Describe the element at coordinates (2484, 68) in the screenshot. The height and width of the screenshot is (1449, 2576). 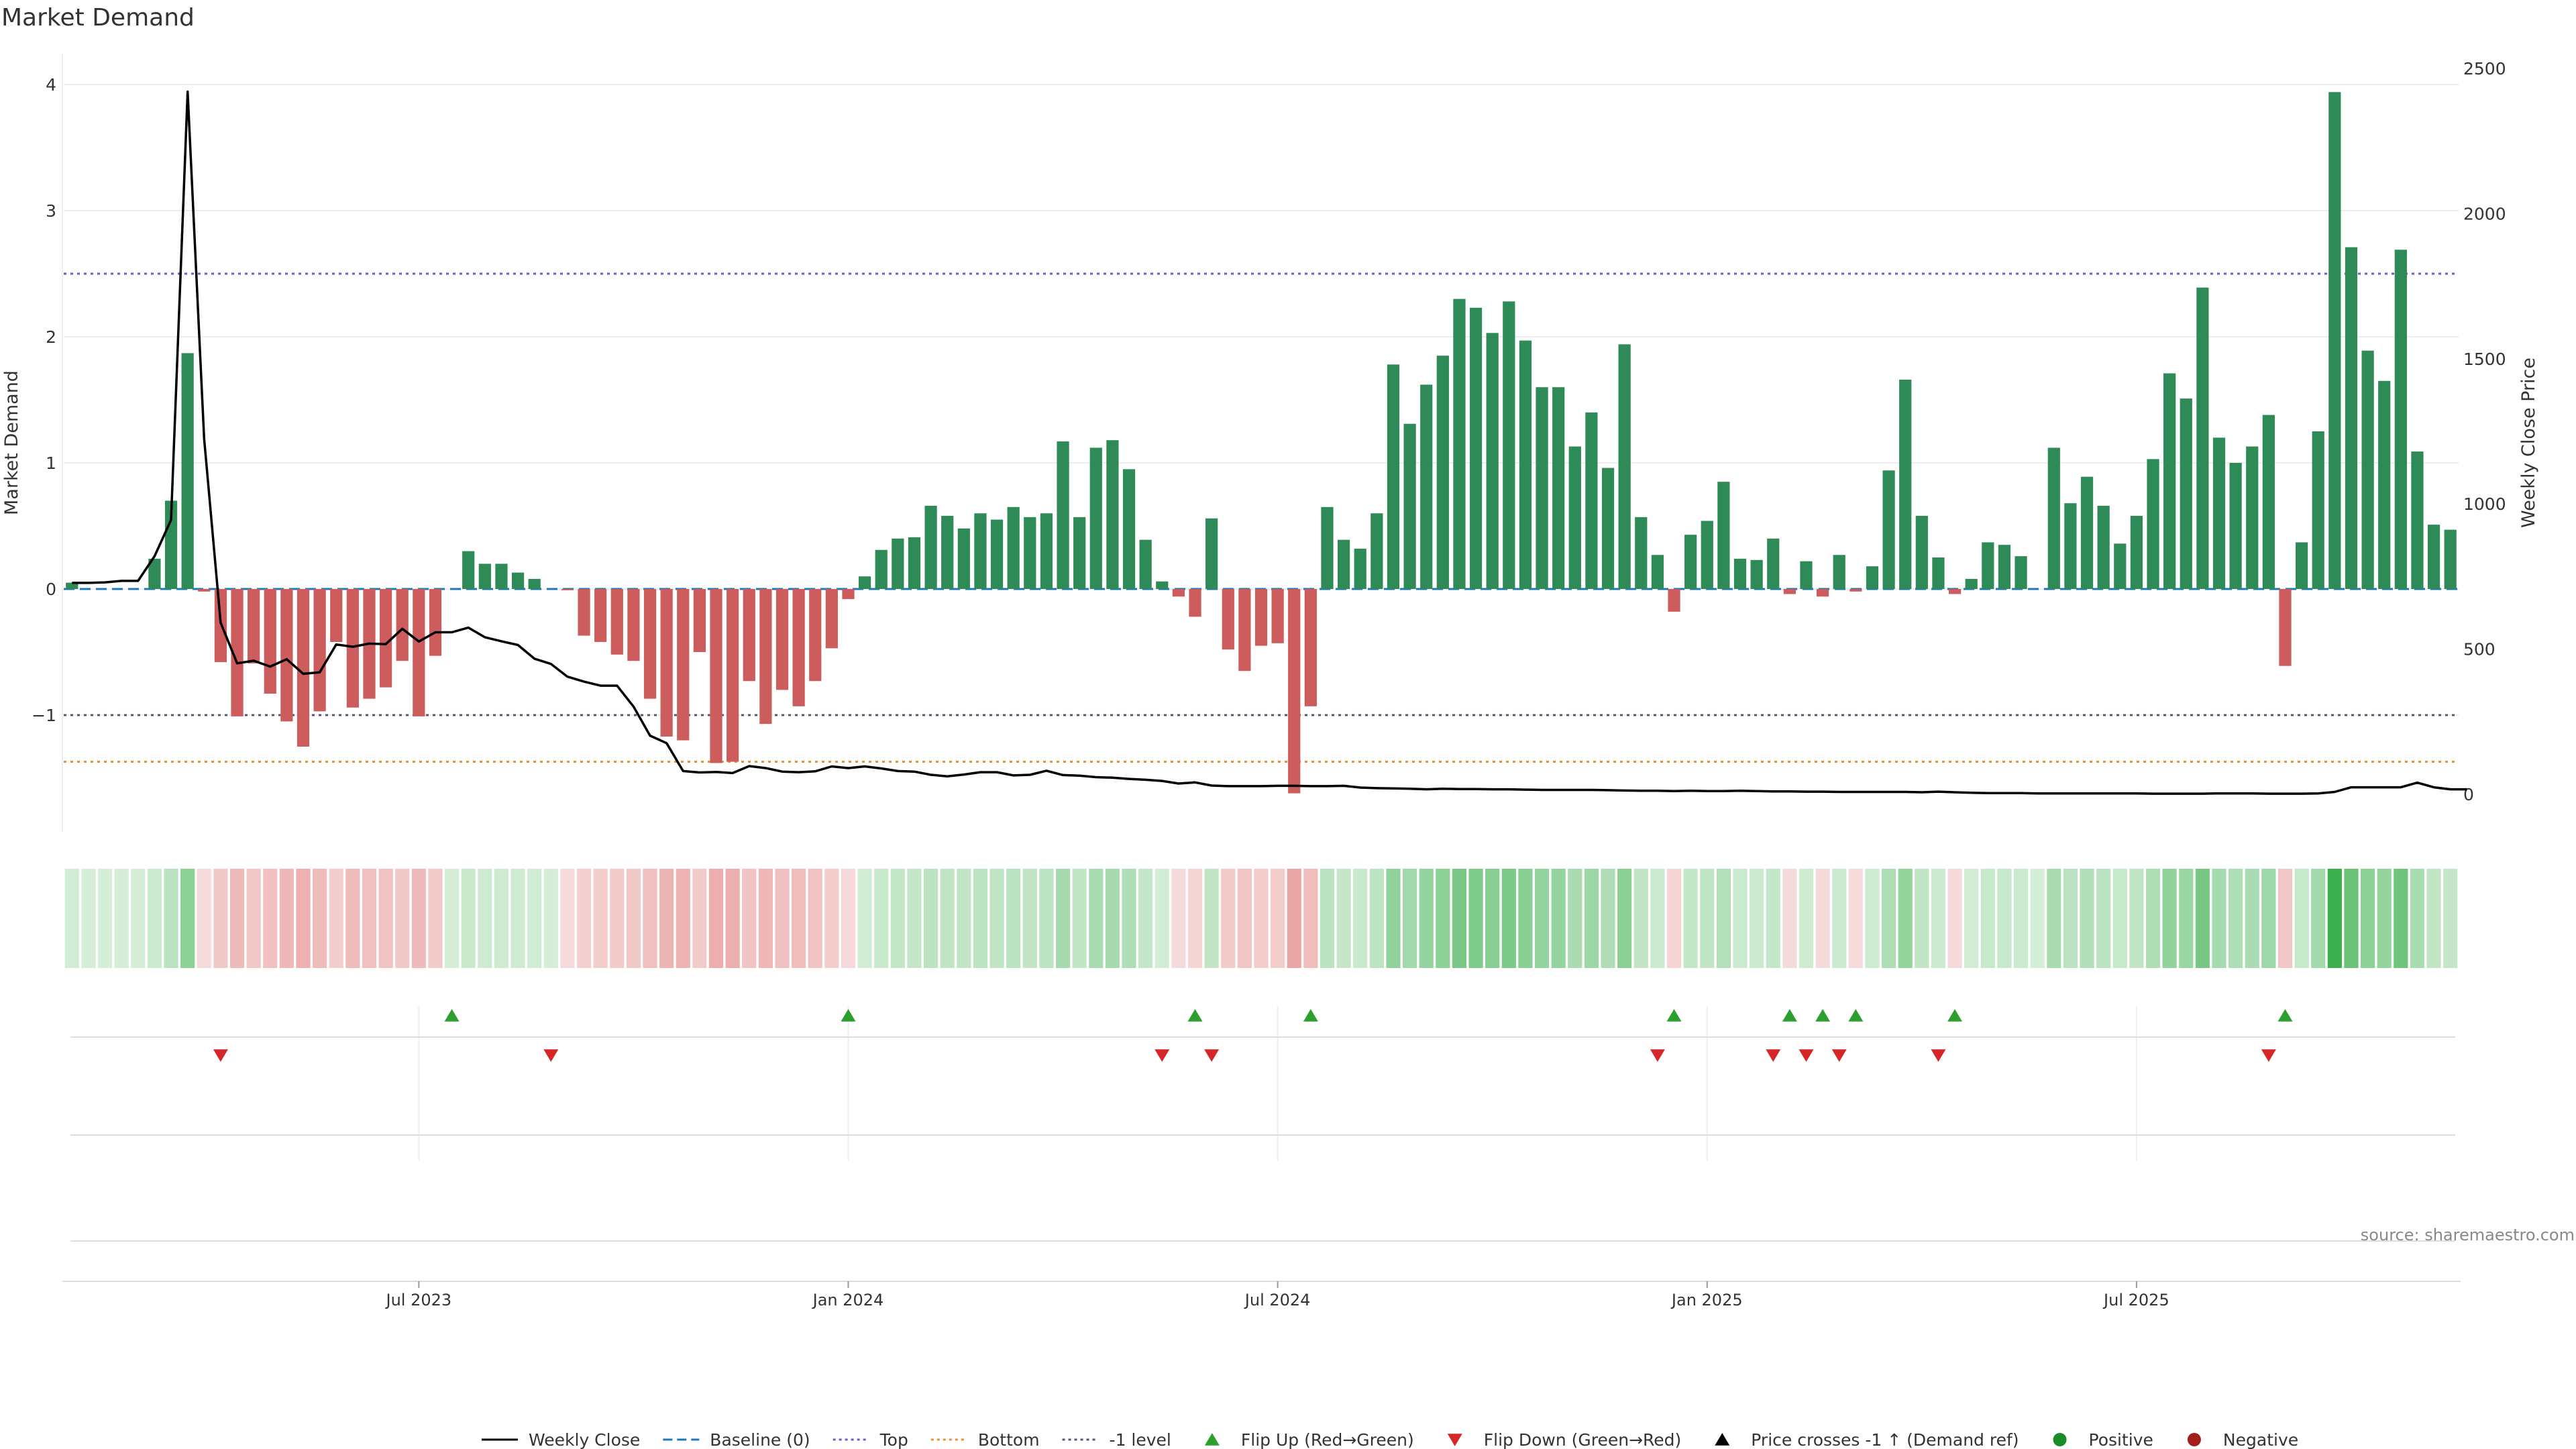
I see `y-right-tick-label: 2500` at that location.